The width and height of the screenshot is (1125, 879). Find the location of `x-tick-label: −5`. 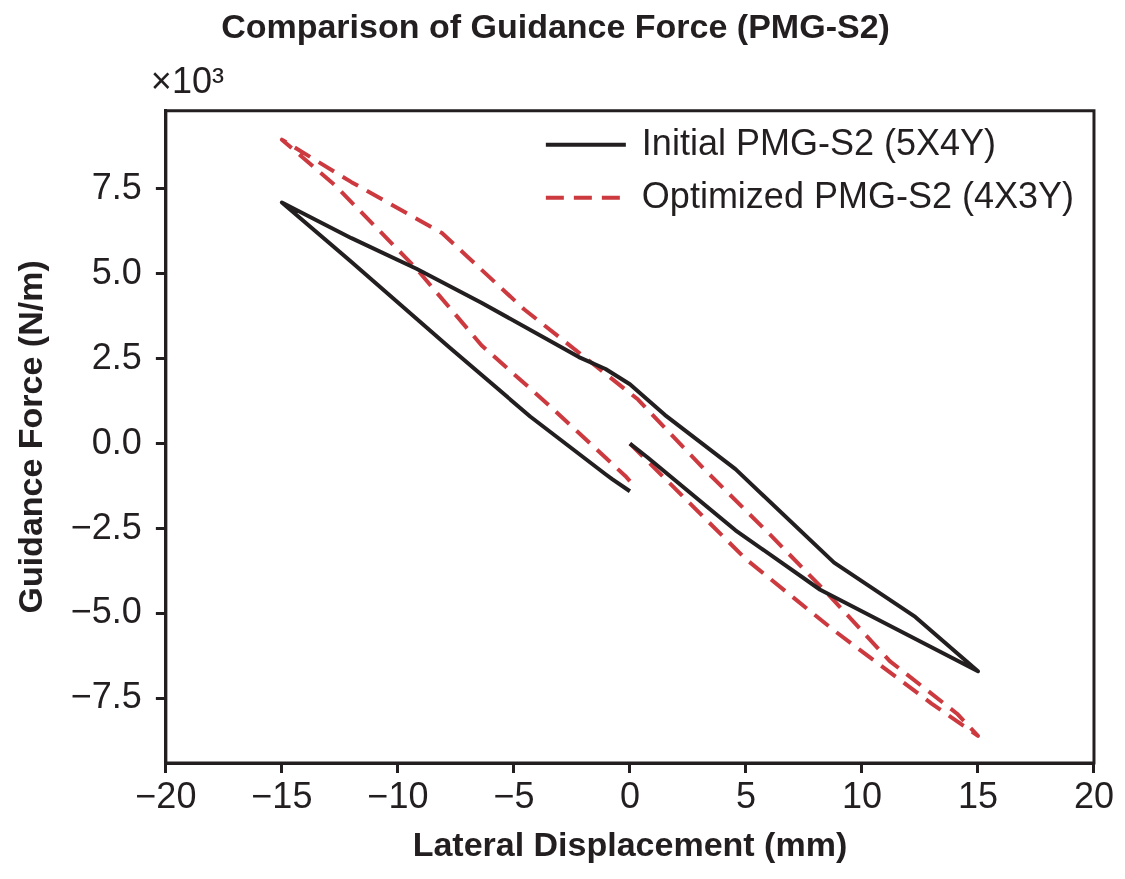

x-tick-label: −5 is located at coordinates (514, 795).